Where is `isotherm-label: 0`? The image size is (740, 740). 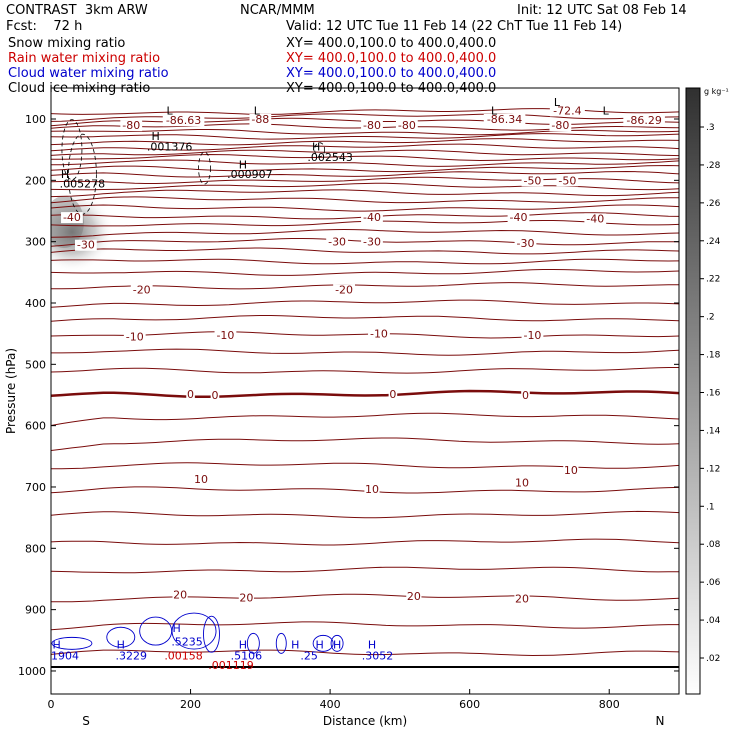
isotherm-label: 0 is located at coordinates (190, 394).